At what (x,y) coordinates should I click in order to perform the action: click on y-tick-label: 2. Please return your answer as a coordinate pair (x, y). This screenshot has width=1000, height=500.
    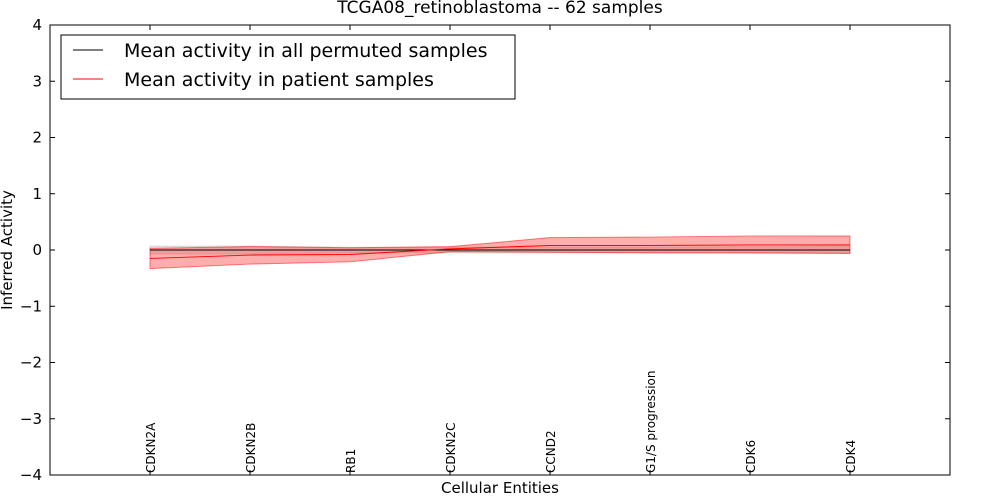
    Looking at the image, I should click on (37, 138).